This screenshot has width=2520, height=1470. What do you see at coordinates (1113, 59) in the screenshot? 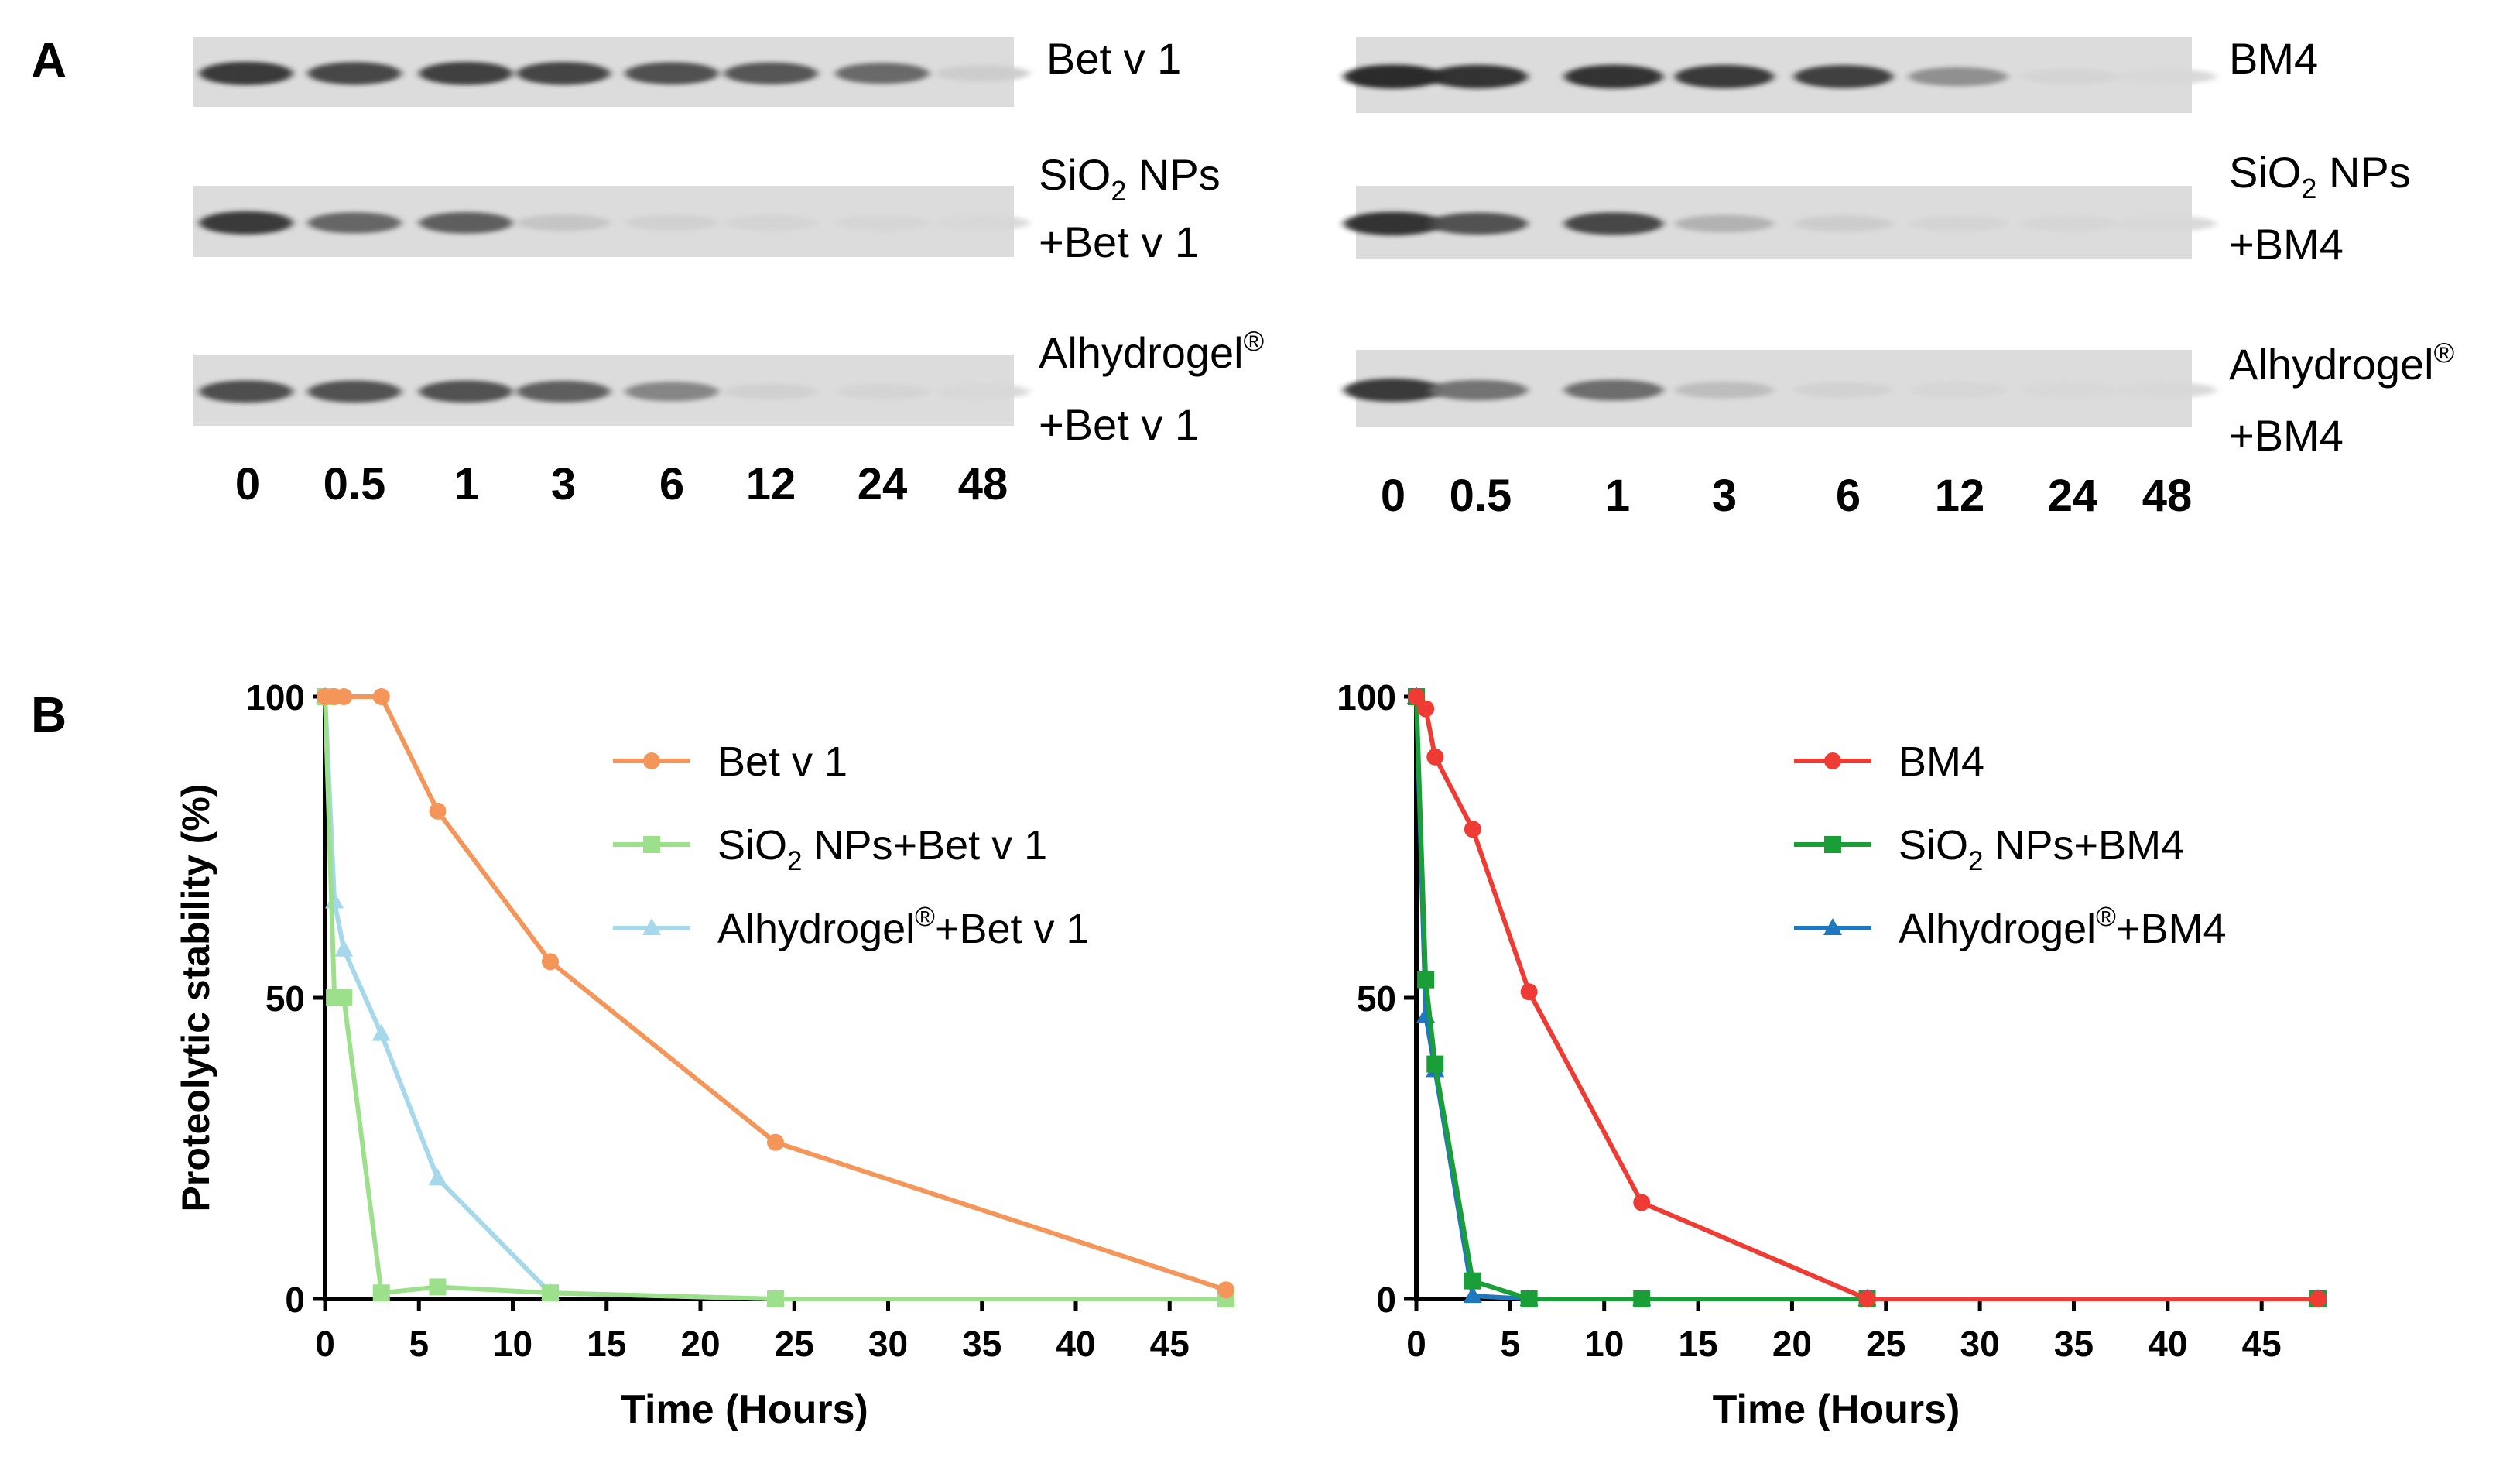
I see `gel-label: Bet v 1` at bounding box center [1113, 59].